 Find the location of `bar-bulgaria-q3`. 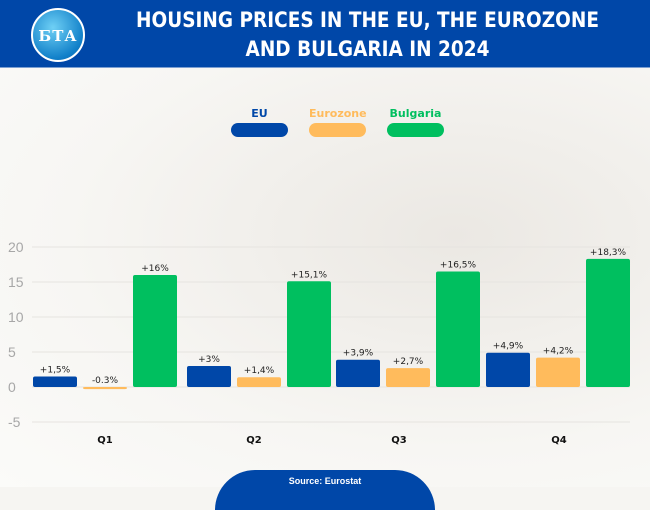

bar-bulgaria-q3 is located at coordinates (458, 329).